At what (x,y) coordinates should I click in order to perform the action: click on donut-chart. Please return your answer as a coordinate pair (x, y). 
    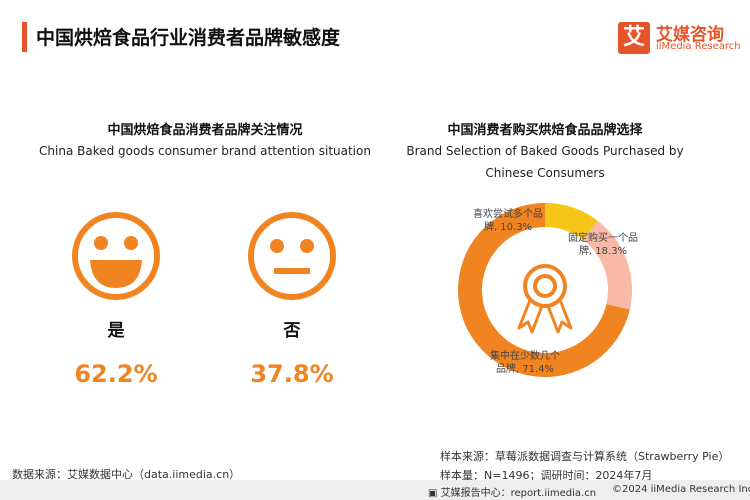
    Looking at the image, I should click on (545, 290).